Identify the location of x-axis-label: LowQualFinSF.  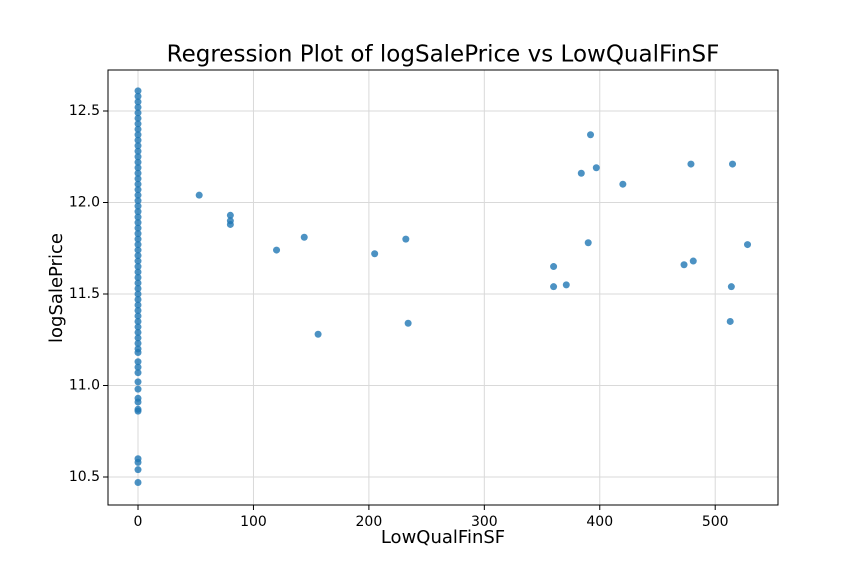
(443, 537).